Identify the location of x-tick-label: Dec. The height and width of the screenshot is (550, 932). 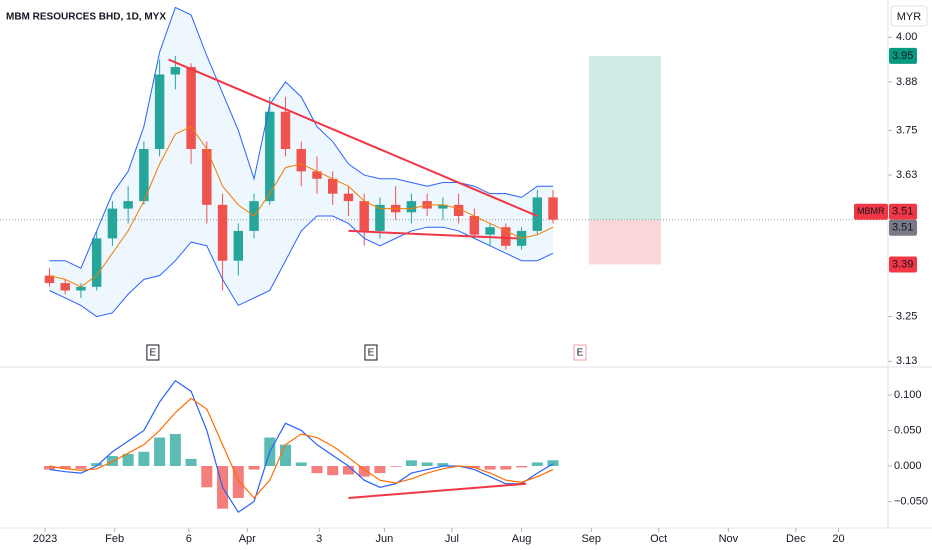
(796, 539).